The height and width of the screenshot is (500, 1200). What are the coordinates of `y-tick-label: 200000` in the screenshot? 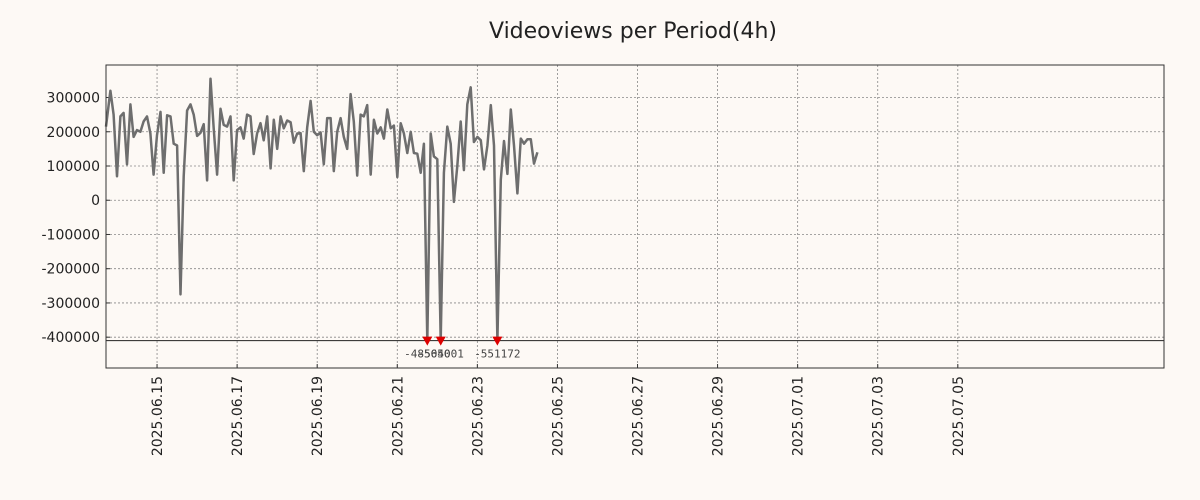 It's located at (73, 133).